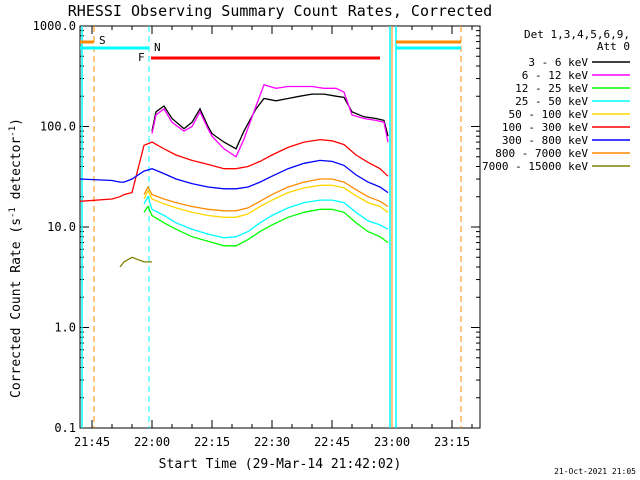  I want to click on y-tick-label: 1.0, so click(65, 328).